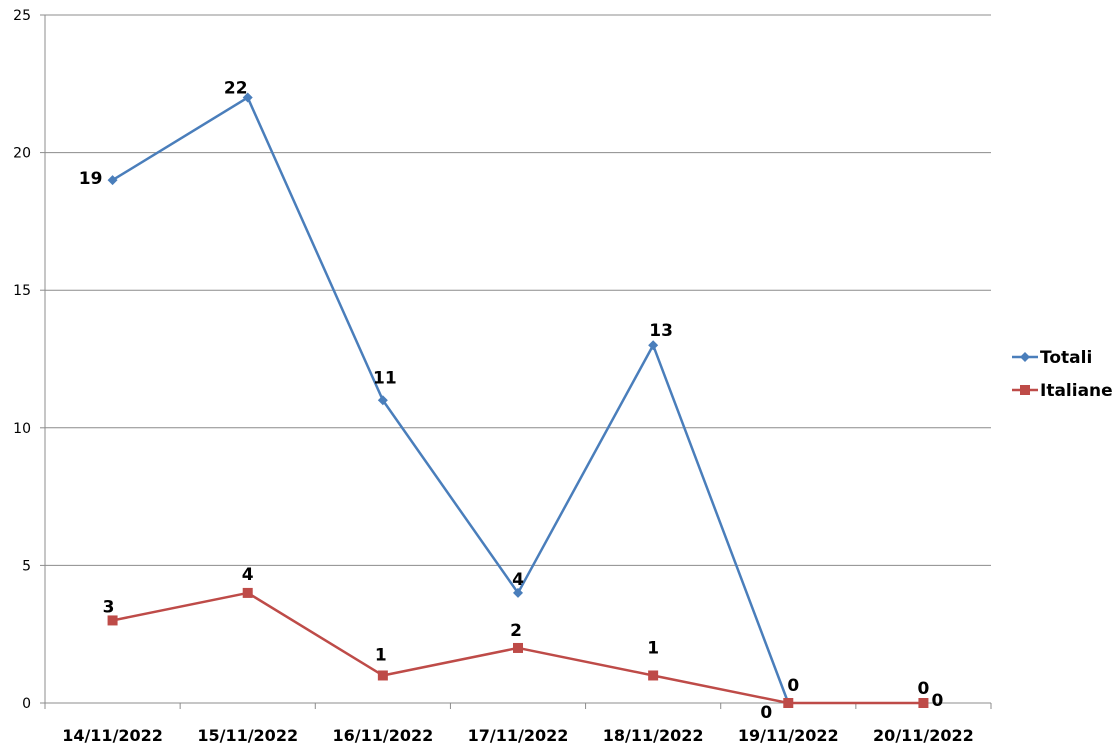 The width and height of the screenshot is (1115, 749). Describe the element at coordinates (248, 575) in the screenshot. I see `data-label-italiane: 4` at that location.